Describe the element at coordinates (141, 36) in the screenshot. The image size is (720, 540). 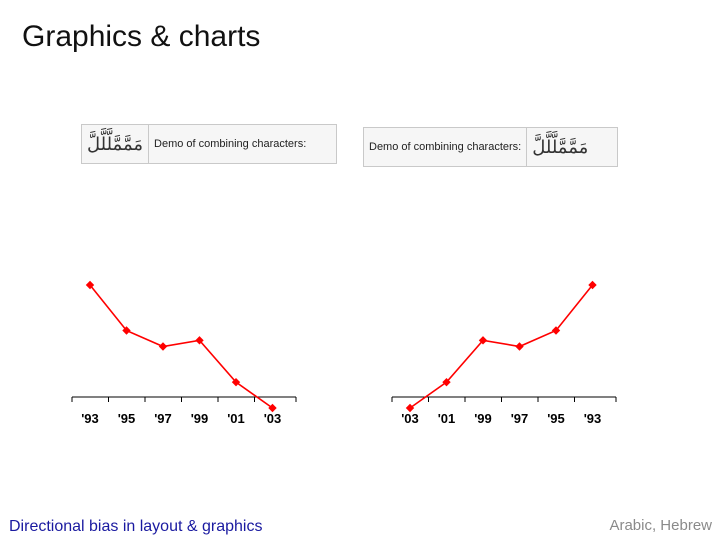
I see `slide-title: Graphics & charts` at that location.